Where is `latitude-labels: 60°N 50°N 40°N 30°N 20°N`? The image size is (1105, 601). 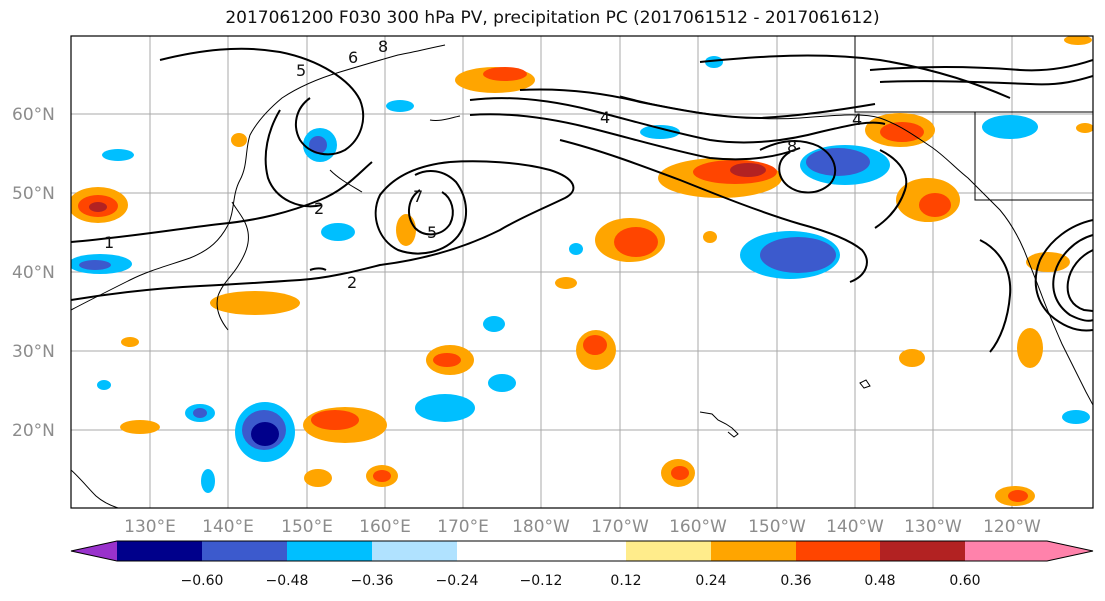
latitude-labels: 60°N 50°N 40°N 30°N 20°N is located at coordinates (33, 273).